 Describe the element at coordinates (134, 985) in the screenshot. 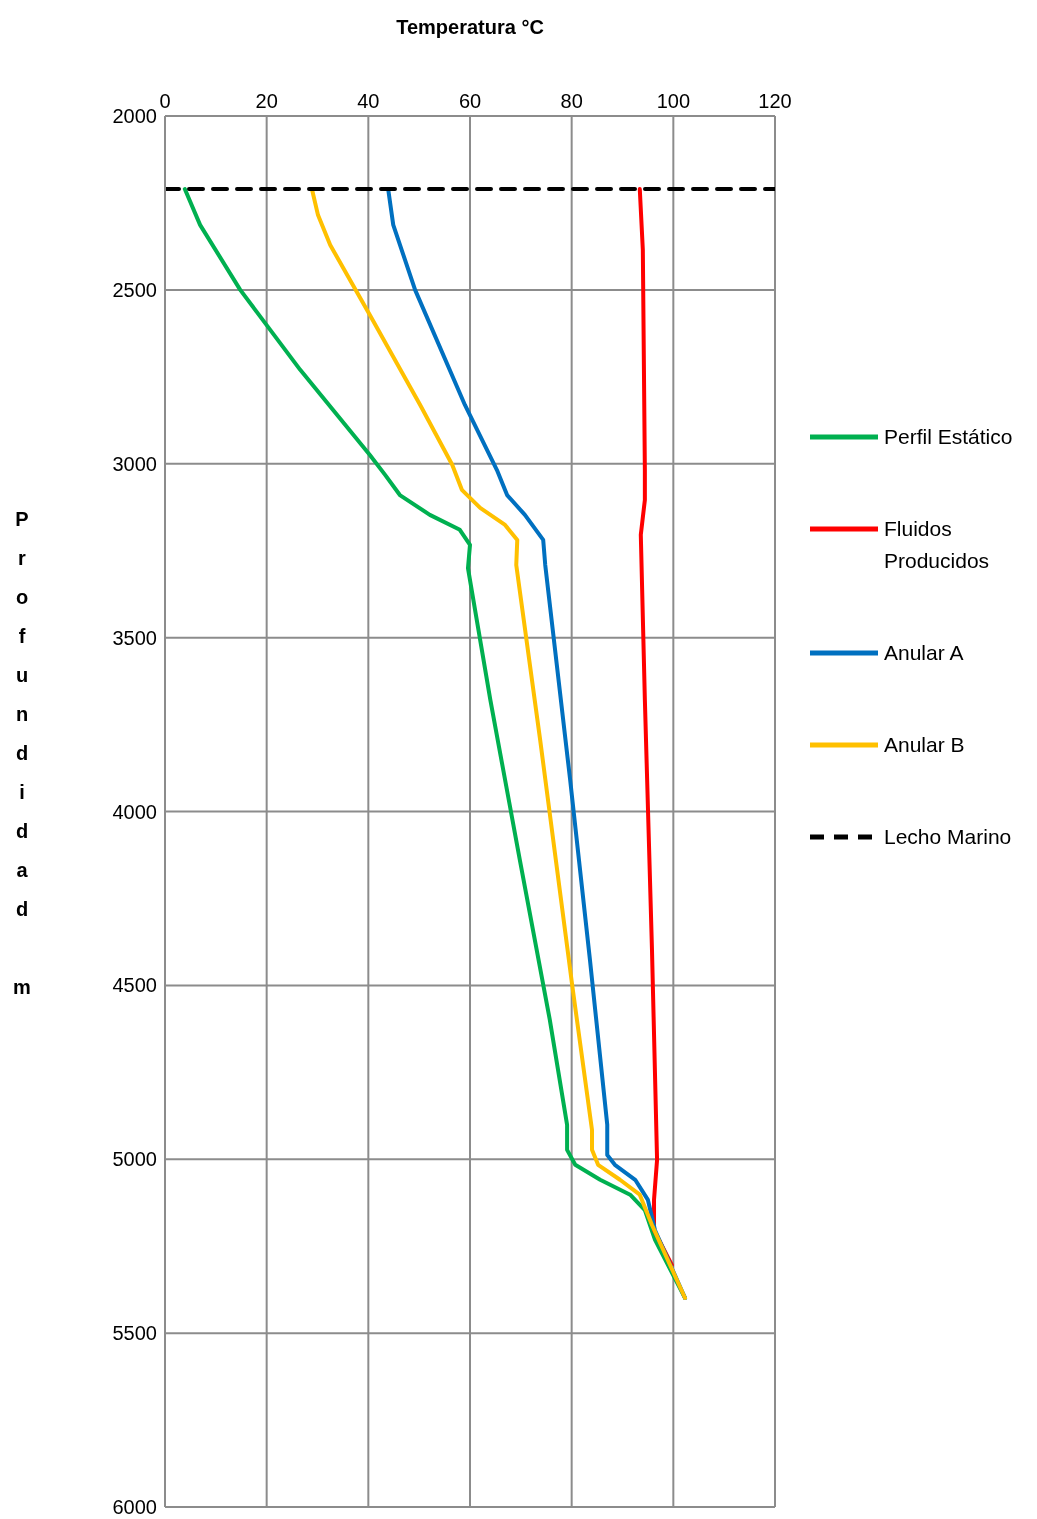

I see `y-tick-label: 4500` at that location.